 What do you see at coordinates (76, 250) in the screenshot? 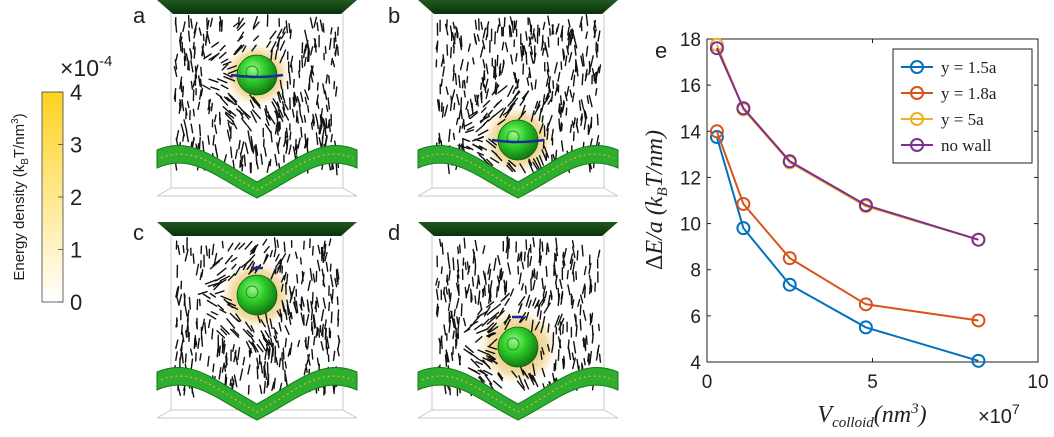
I see `colorbar-tick-label: 1` at bounding box center [76, 250].